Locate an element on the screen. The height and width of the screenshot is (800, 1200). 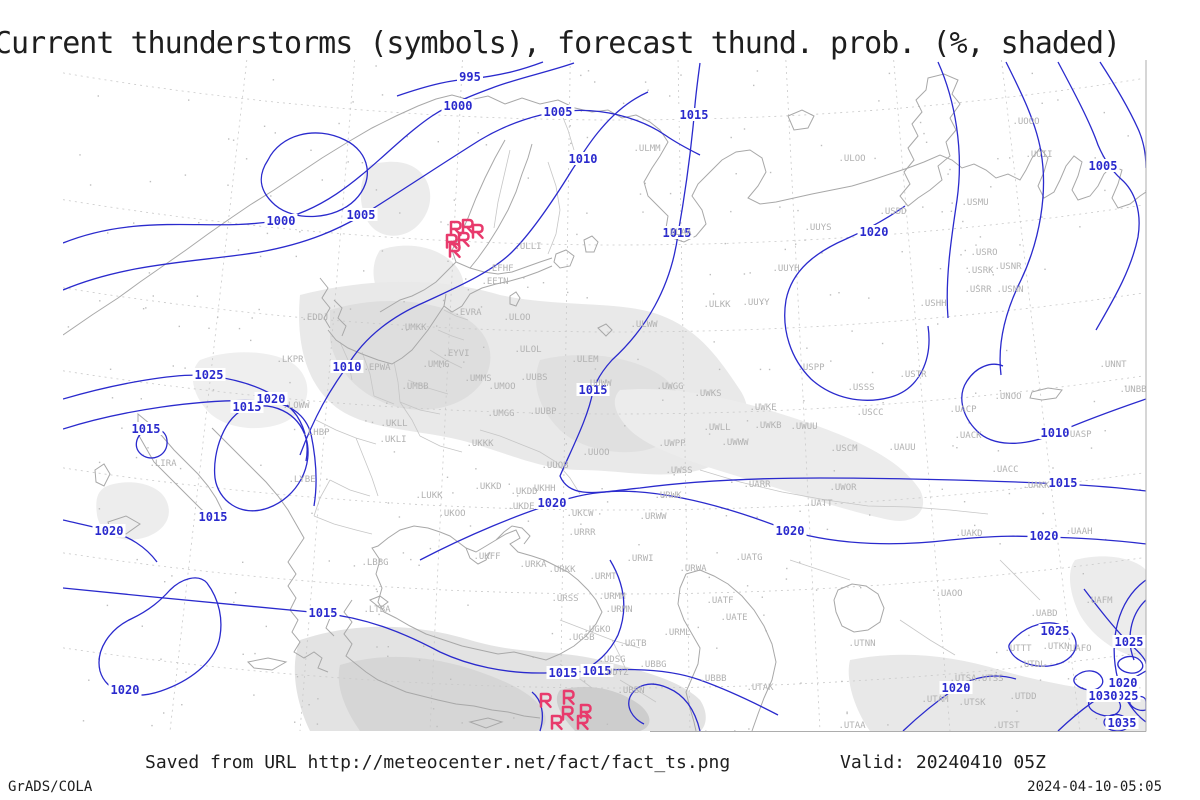
station-label: .UKHH is located at coordinates (541, 489).